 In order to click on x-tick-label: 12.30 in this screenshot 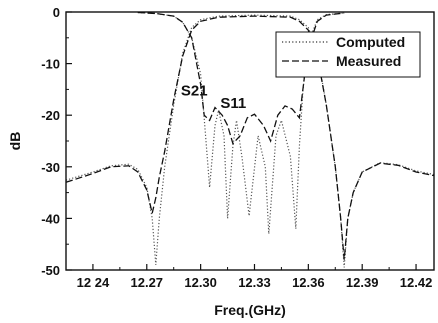, I will do `click(200, 282)`.